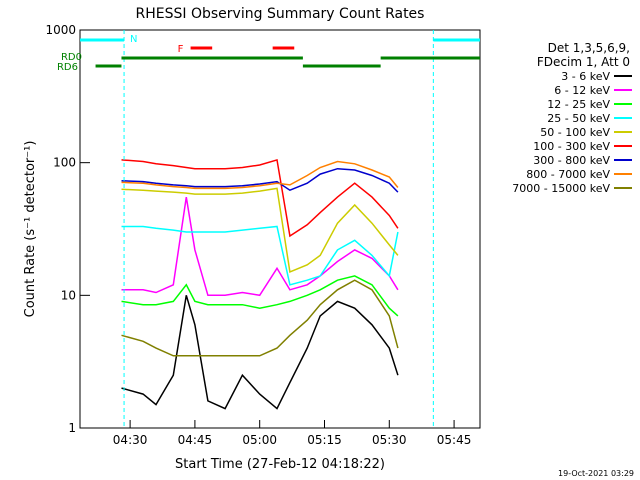  What do you see at coordinates (67, 67) in the screenshot?
I see `flag-label-rd6: RD6` at bounding box center [67, 67].